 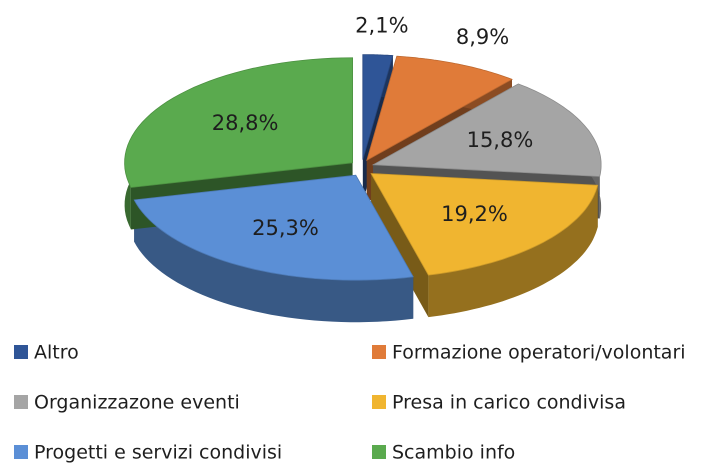 What do you see at coordinates (474, 214) in the screenshot?
I see `data-label: 19,2%` at bounding box center [474, 214].